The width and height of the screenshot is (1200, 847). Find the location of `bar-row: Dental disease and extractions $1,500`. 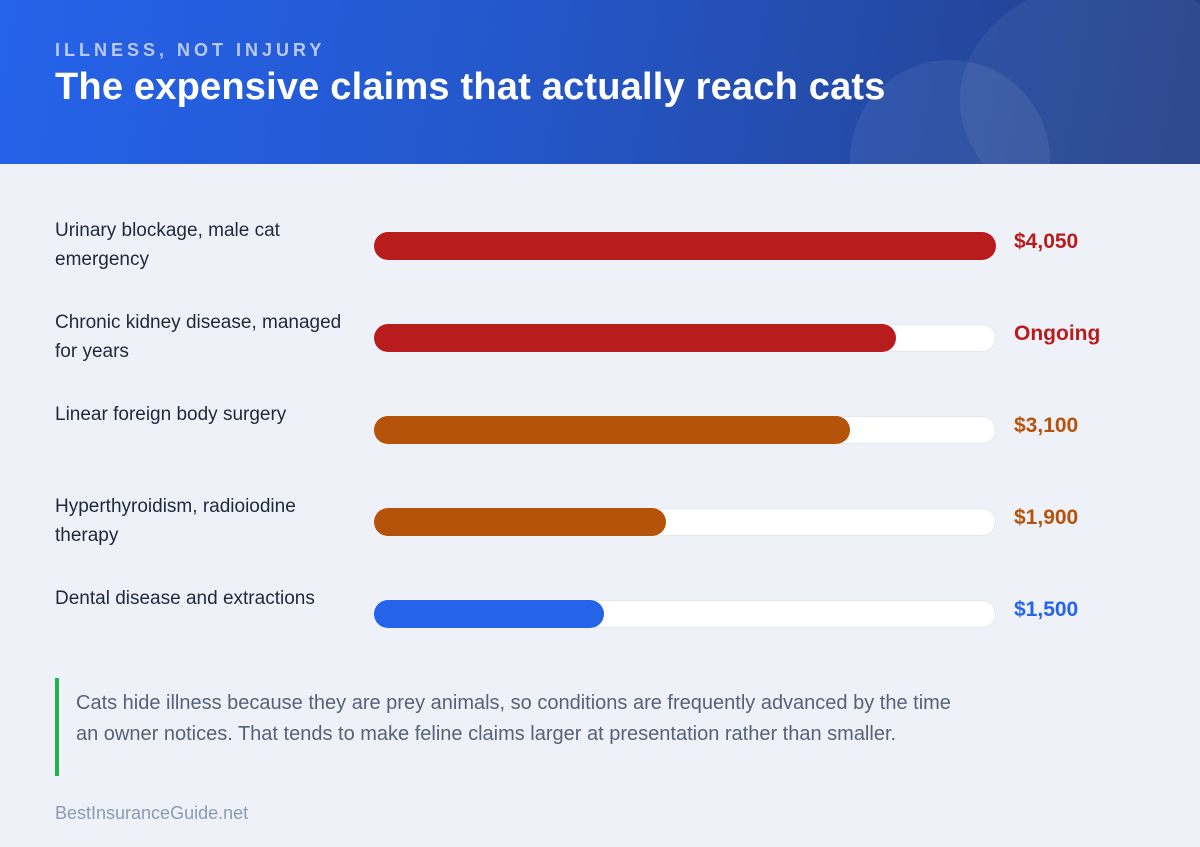

bar-row: Dental disease and extractions $1,500 is located at coordinates (600, 614).